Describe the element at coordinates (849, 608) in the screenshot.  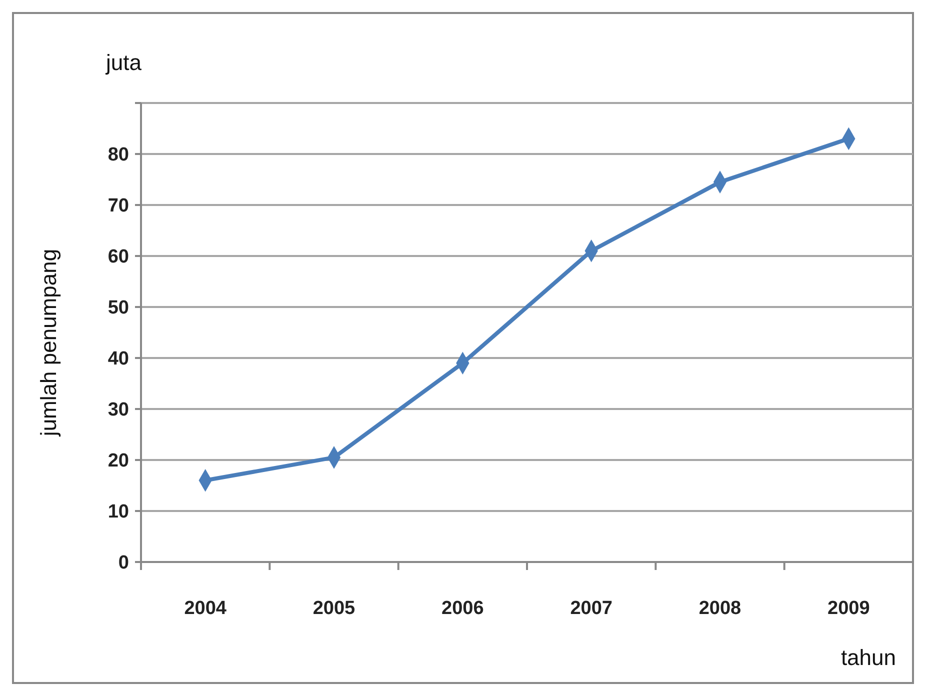
I see `x-tick-label: 2009` at that location.